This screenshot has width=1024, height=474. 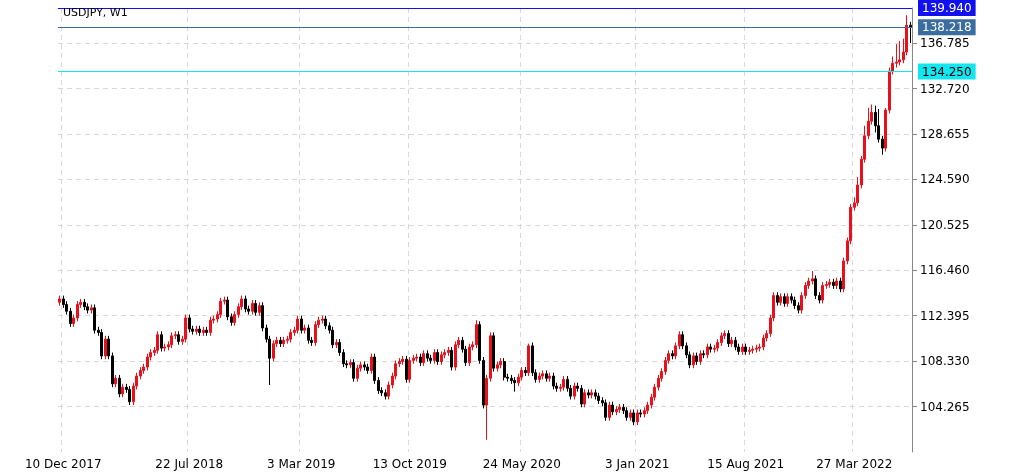 I want to click on y-tick-label: 108.330, so click(x=945, y=361).